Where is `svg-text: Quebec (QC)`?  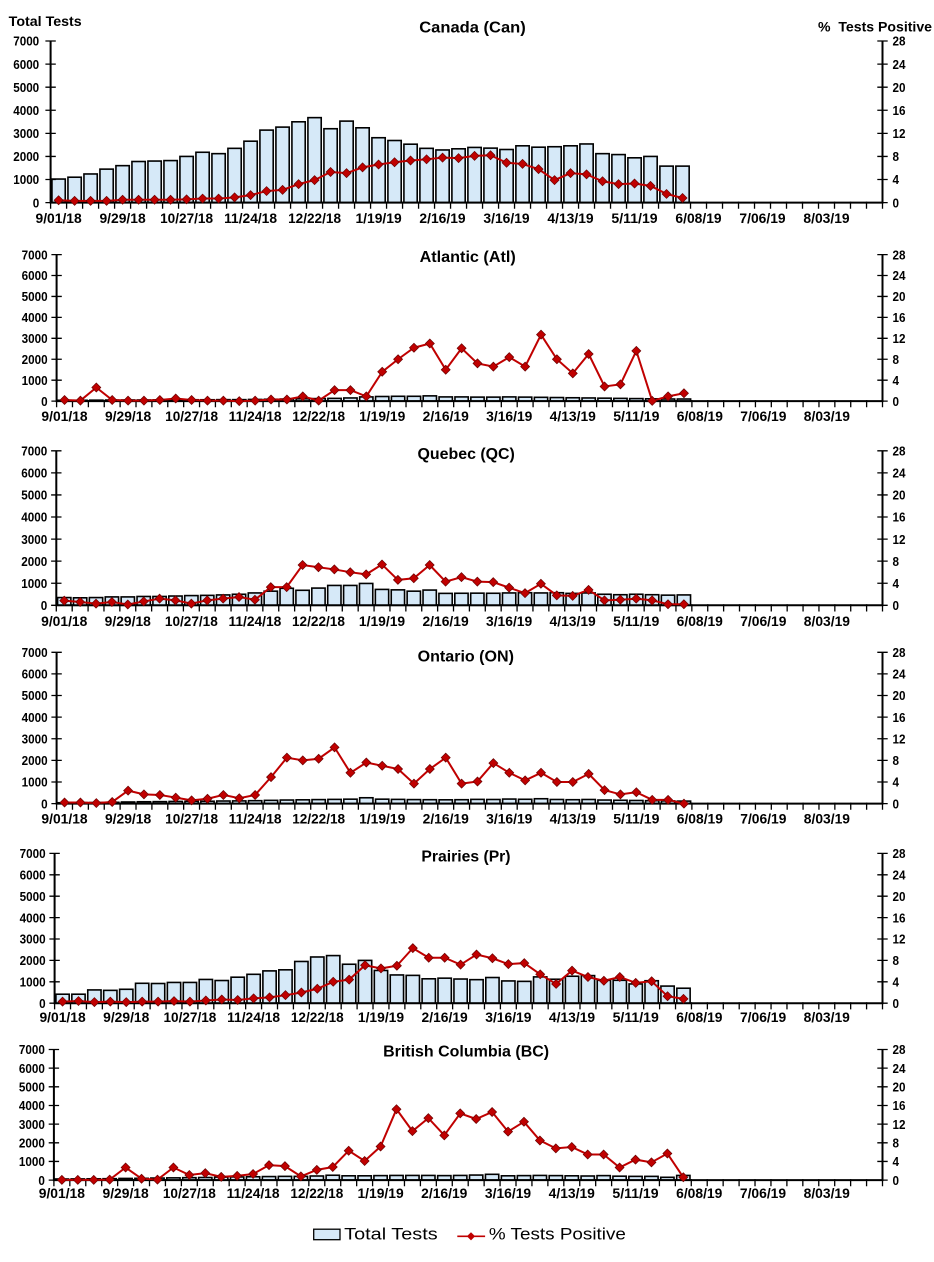
svg-text: Quebec (QC) is located at coordinates (466, 454).